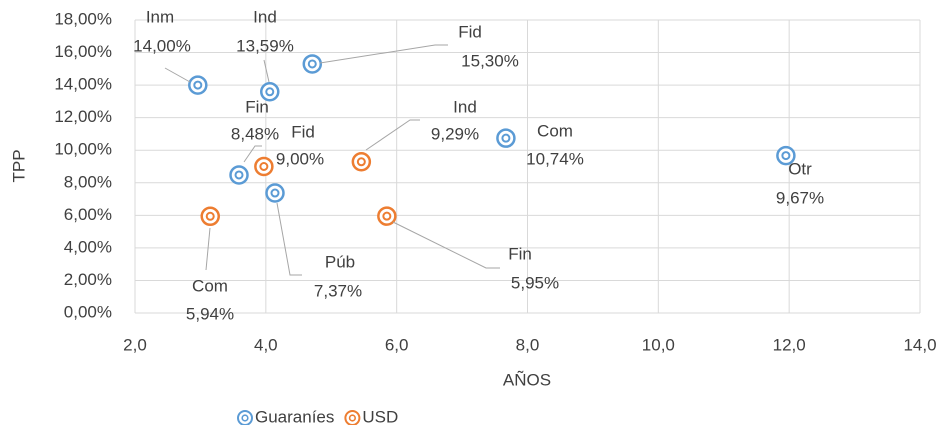  What do you see at coordinates (455, 133) in the screenshot?
I see `data-label-value: 9,29%` at bounding box center [455, 133].